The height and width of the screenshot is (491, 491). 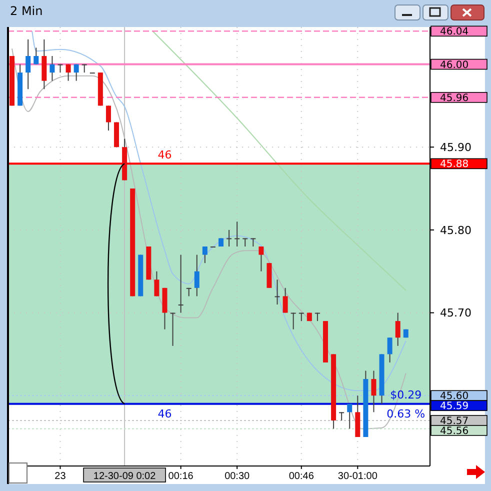 I want to click on x-tick-label: 00:46, so click(x=301, y=476).